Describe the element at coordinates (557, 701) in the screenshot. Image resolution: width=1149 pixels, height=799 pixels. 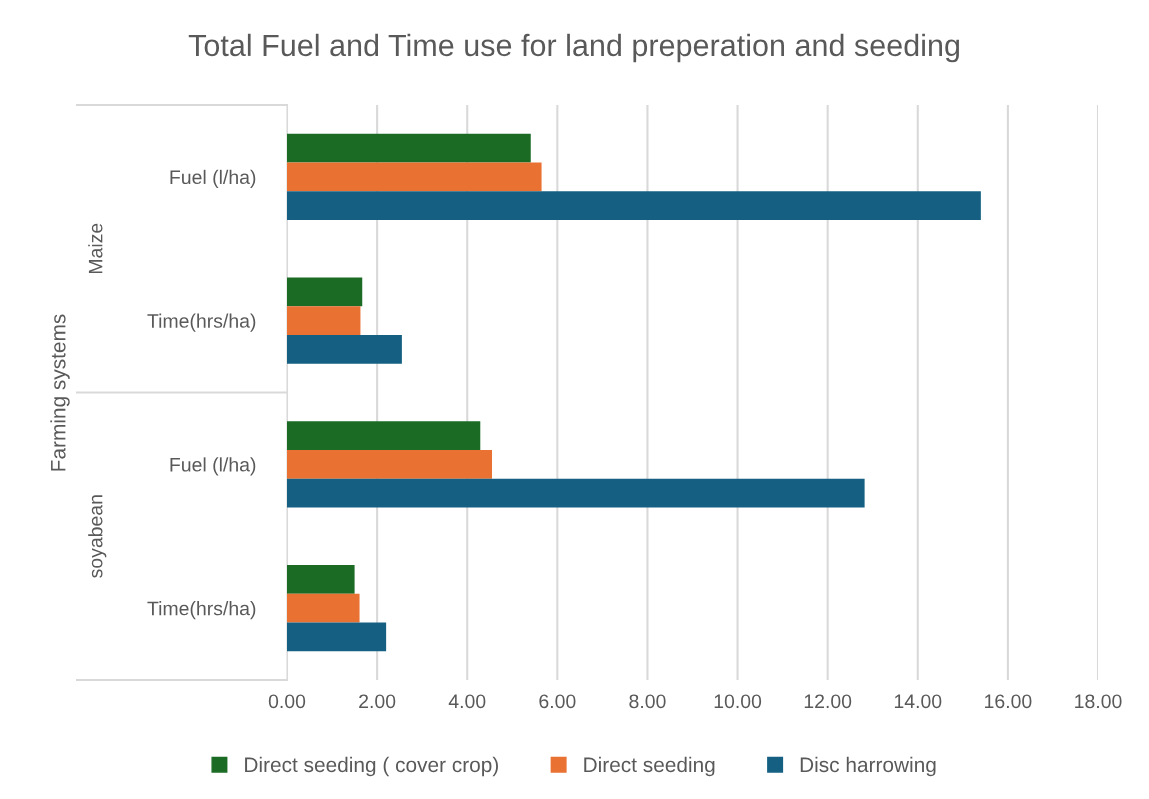
I see `x-tick-label: 6.00` at that location.